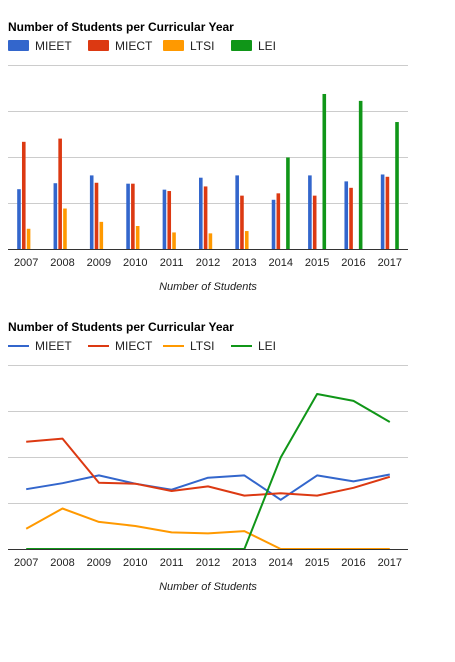 The width and height of the screenshot is (455, 662). What do you see at coordinates (65, 228) in the screenshot?
I see `bar-ltsi-2008` at bounding box center [65, 228].